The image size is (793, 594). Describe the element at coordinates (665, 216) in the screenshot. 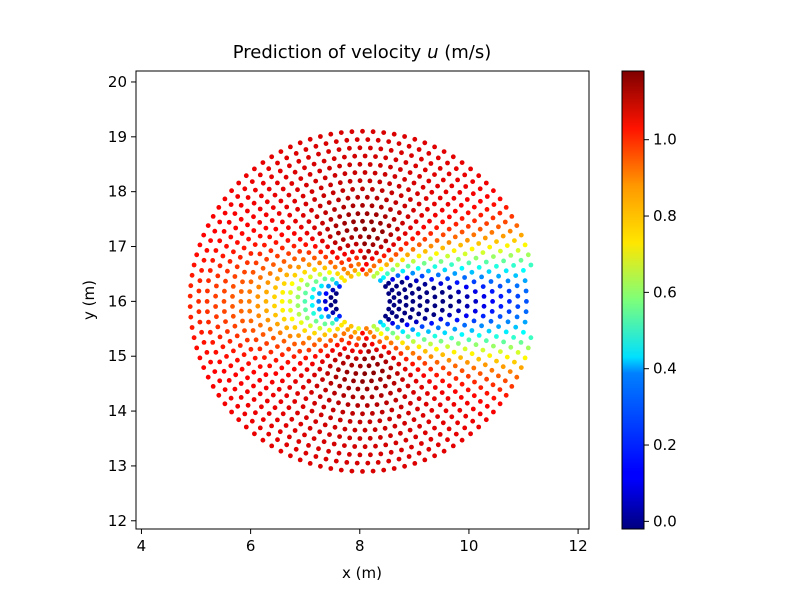

I see `colorbar-tick-label: 0.8` at that location.